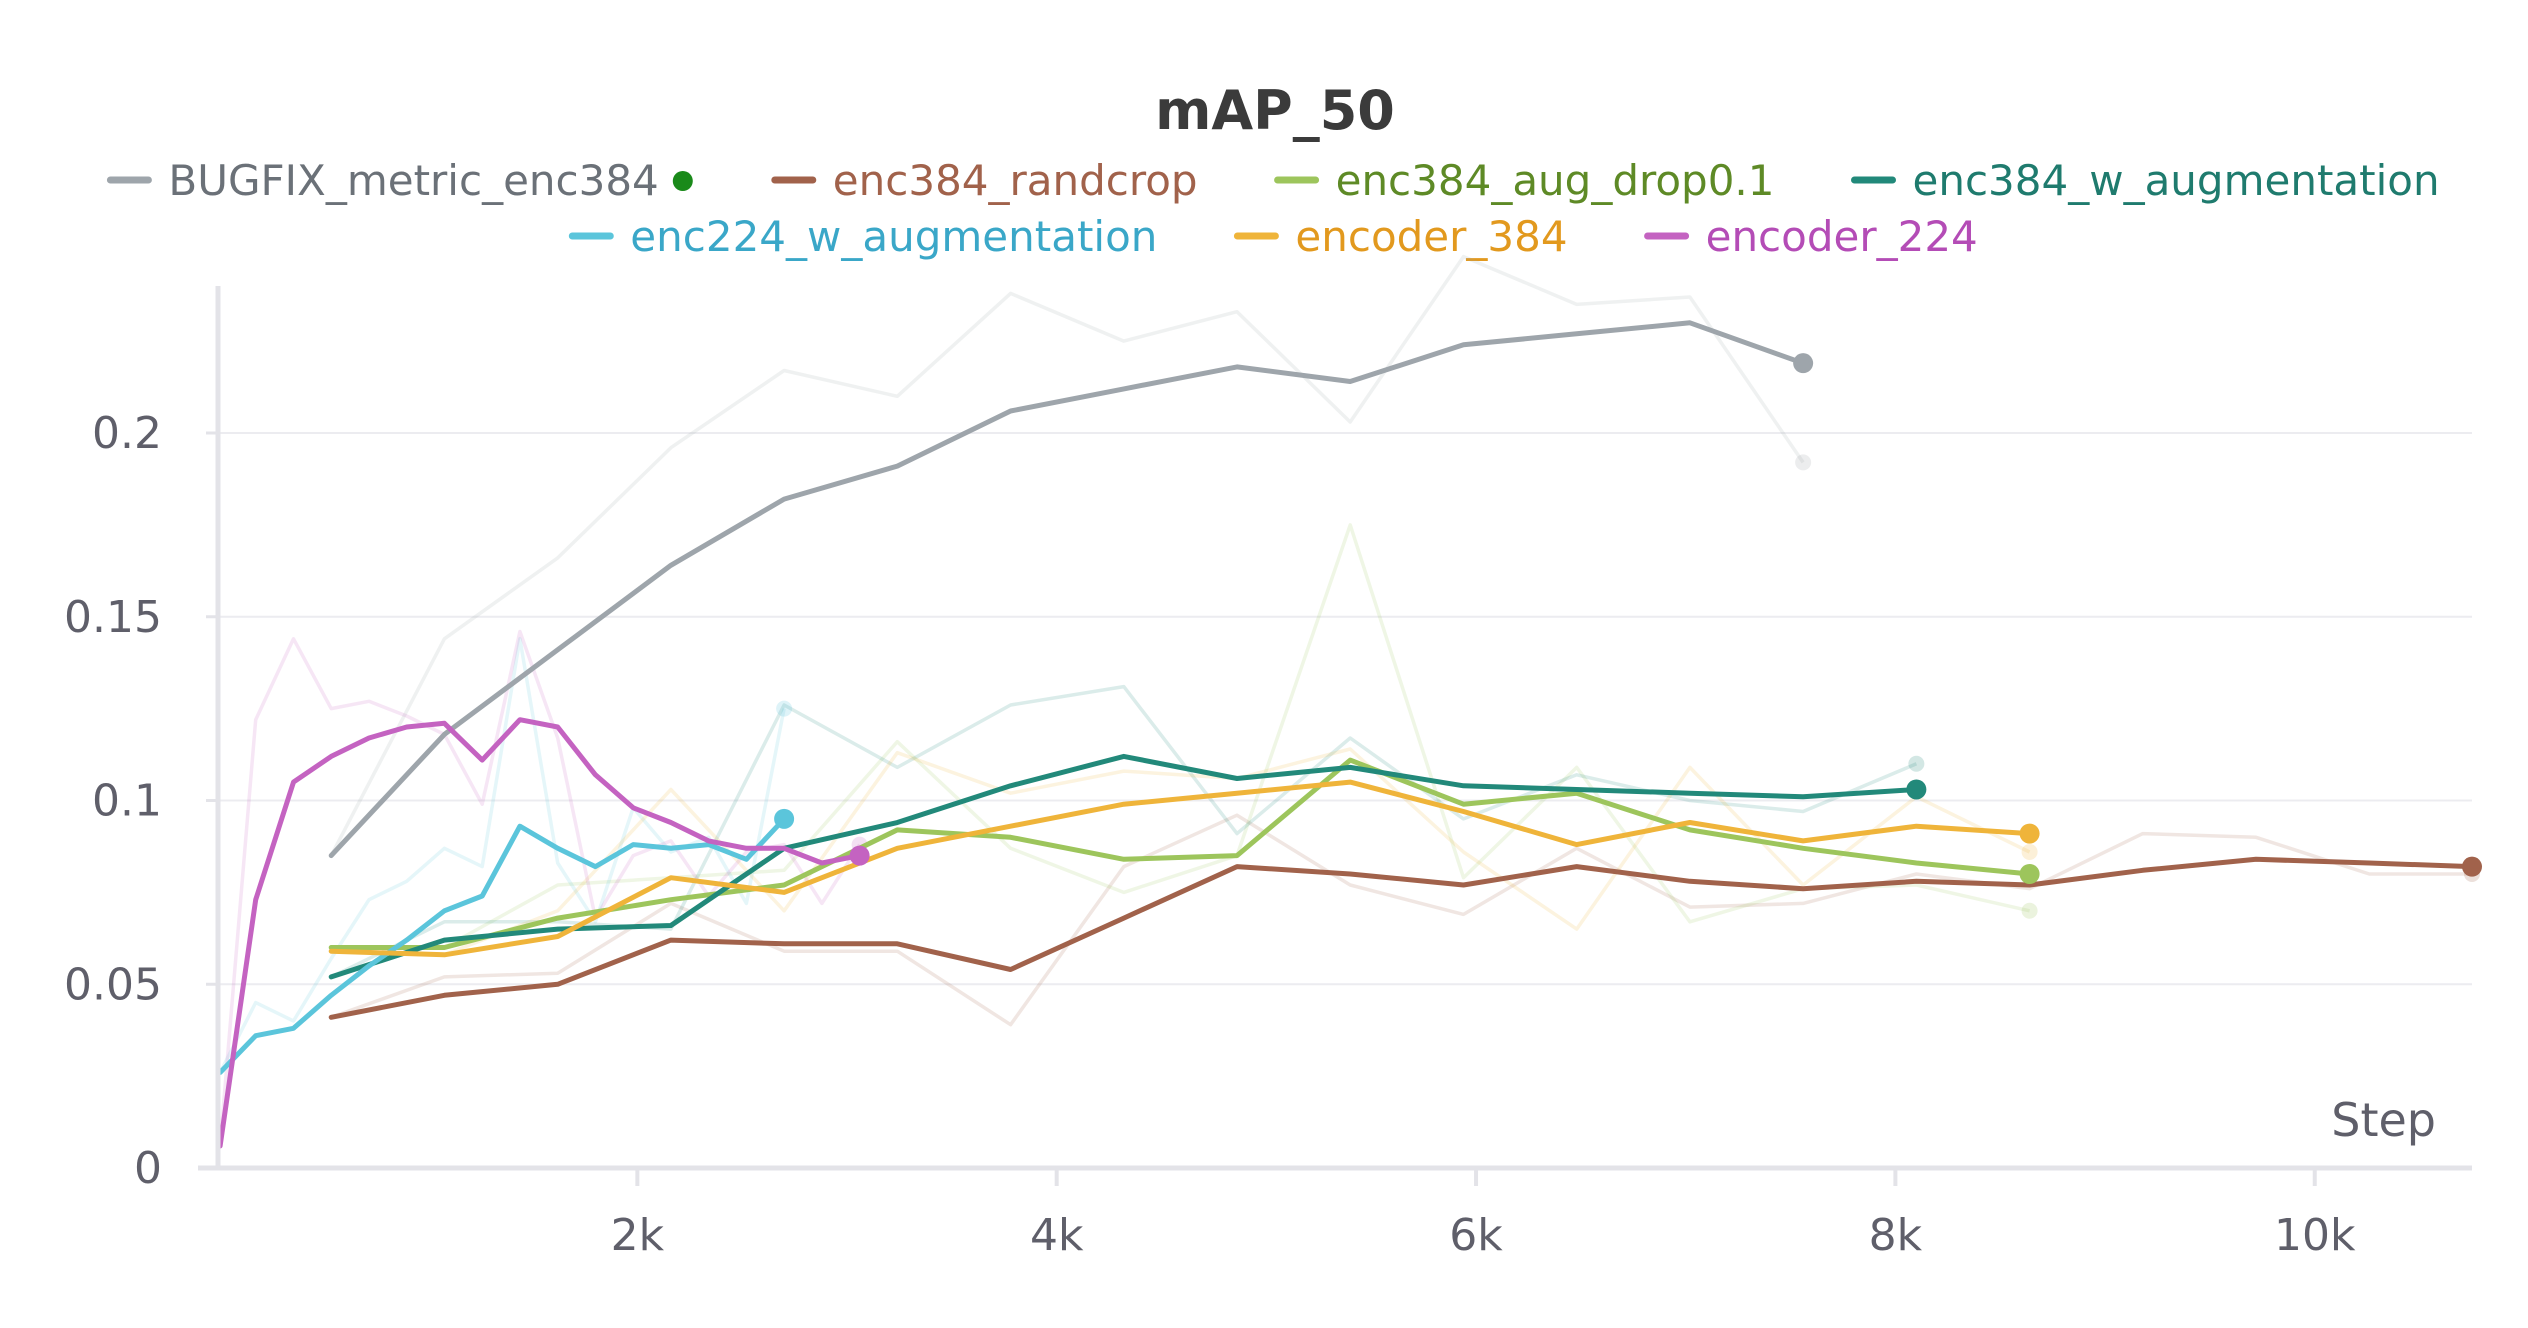 This screenshot has width=2528, height=1328. I want to click on legend-label: encoder_224, so click(1842, 236).